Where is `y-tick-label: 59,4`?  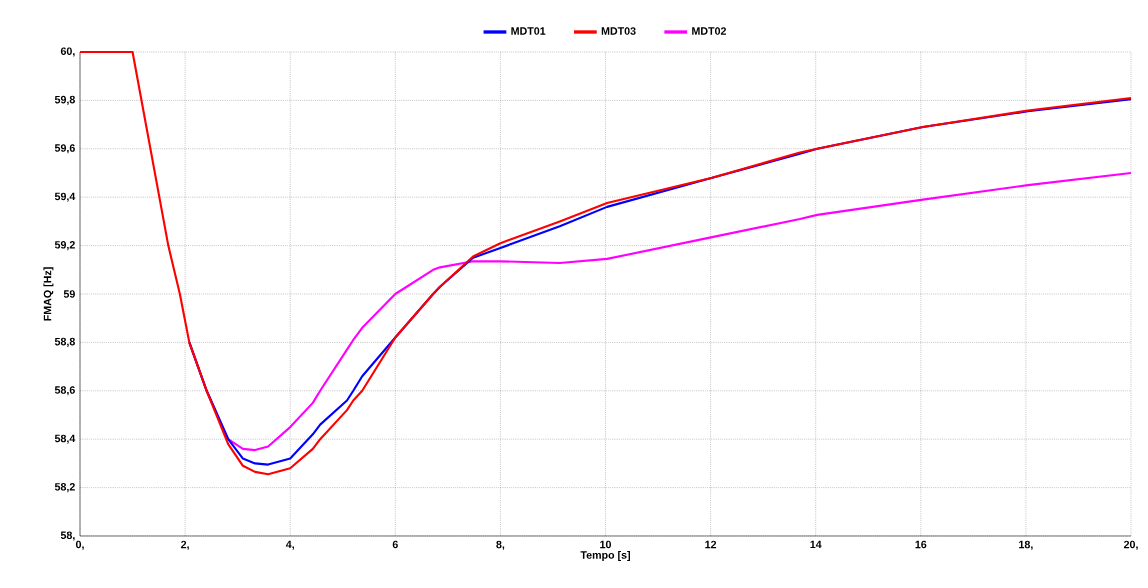
y-tick-label: 59,4 is located at coordinates (65, 197).